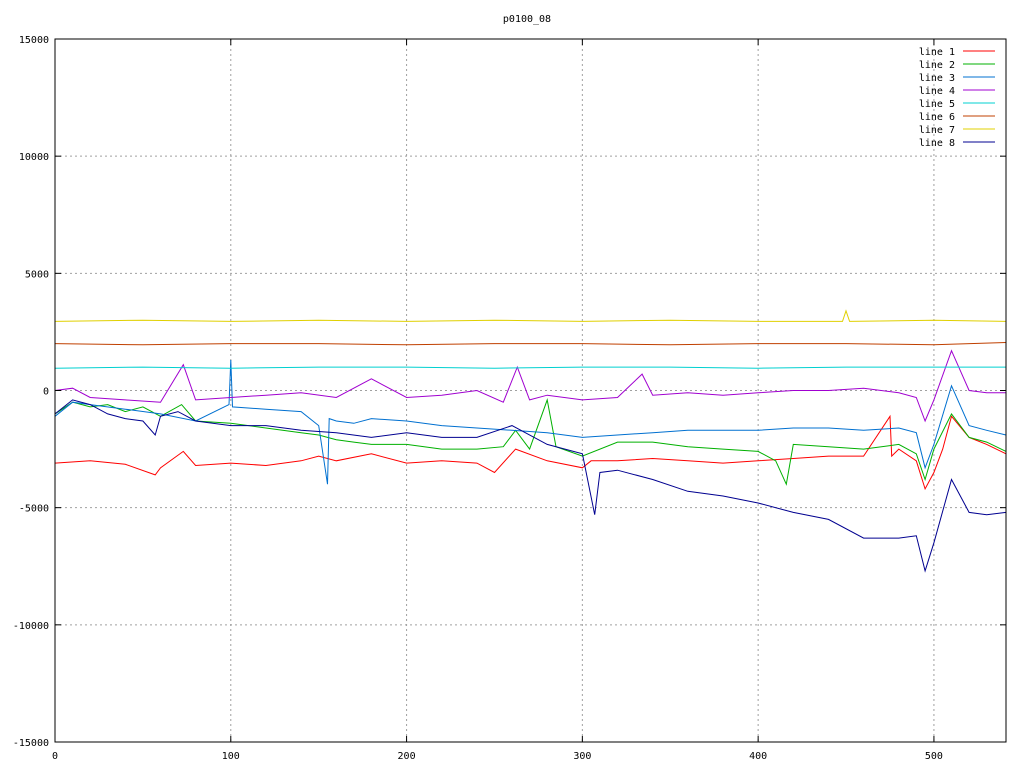 The height and width of the screenshot is (768, 1024). I want to click on legend-label: line 3, so click(937, 78).